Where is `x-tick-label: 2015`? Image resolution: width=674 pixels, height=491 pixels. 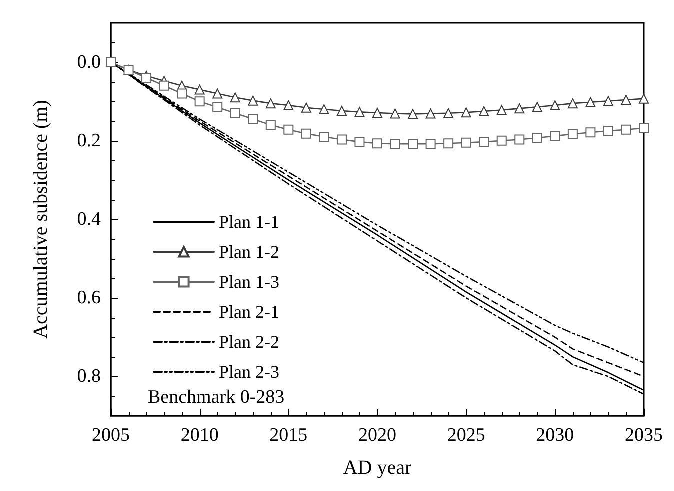
x-tick-label: 2015 is located at coordinates (289, 435).